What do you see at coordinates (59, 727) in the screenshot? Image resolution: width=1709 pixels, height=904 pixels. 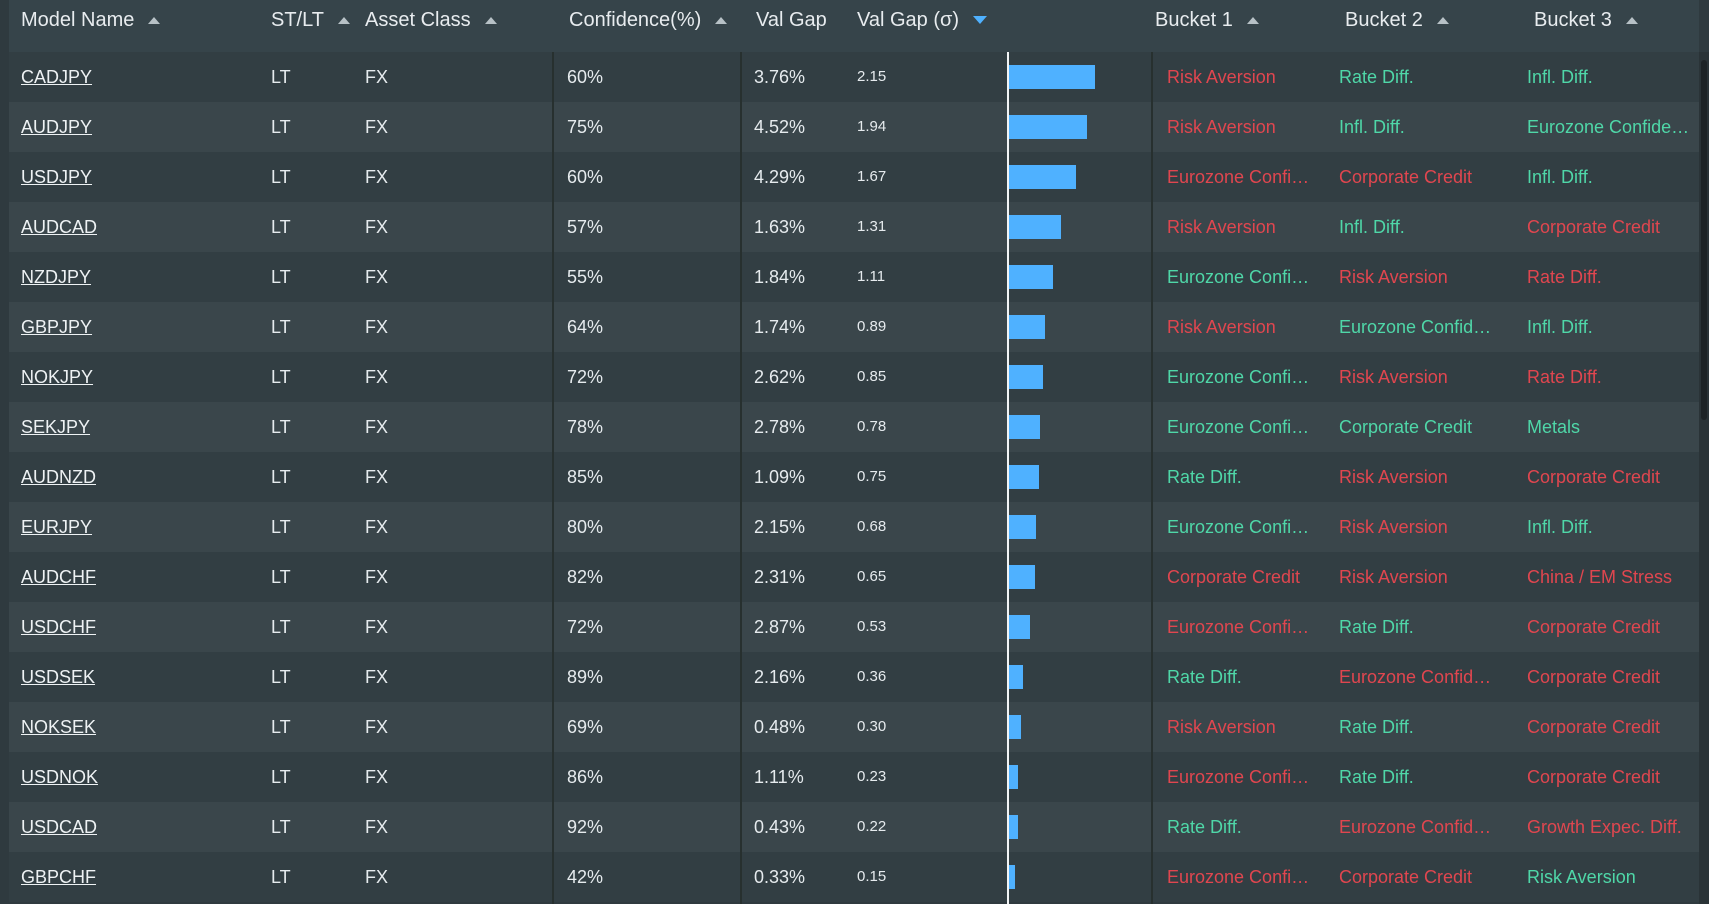 I see `model-name-link: NOKSEK` at bounding box center [59, 727].